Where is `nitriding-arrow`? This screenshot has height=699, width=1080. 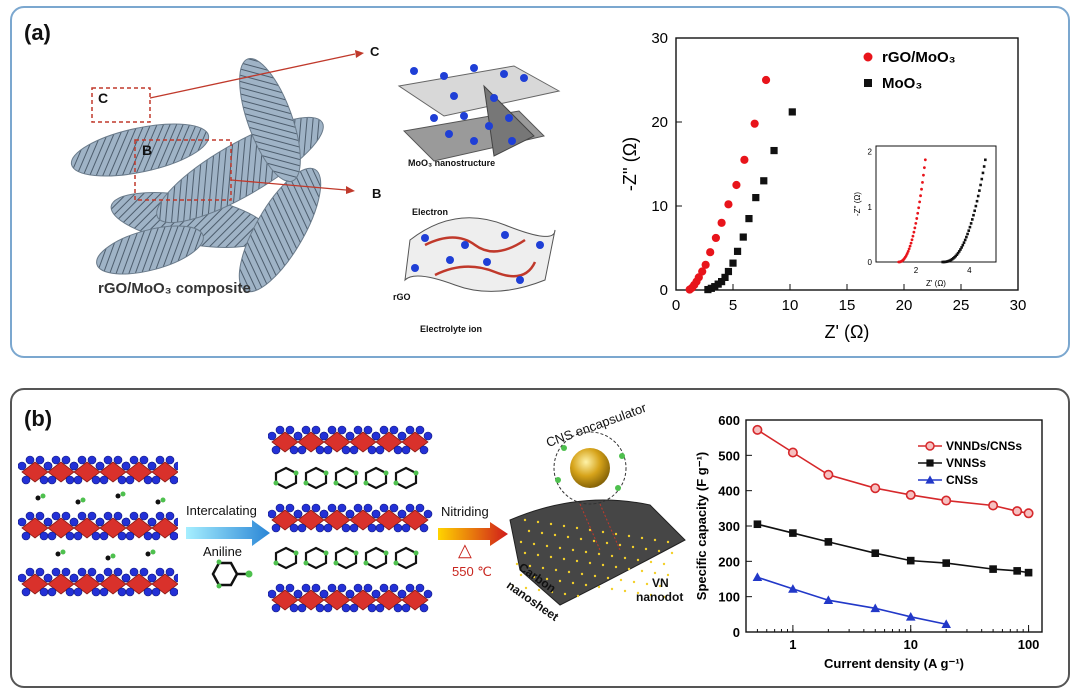 nitriding-arrow is located at coordinates (473, 534).